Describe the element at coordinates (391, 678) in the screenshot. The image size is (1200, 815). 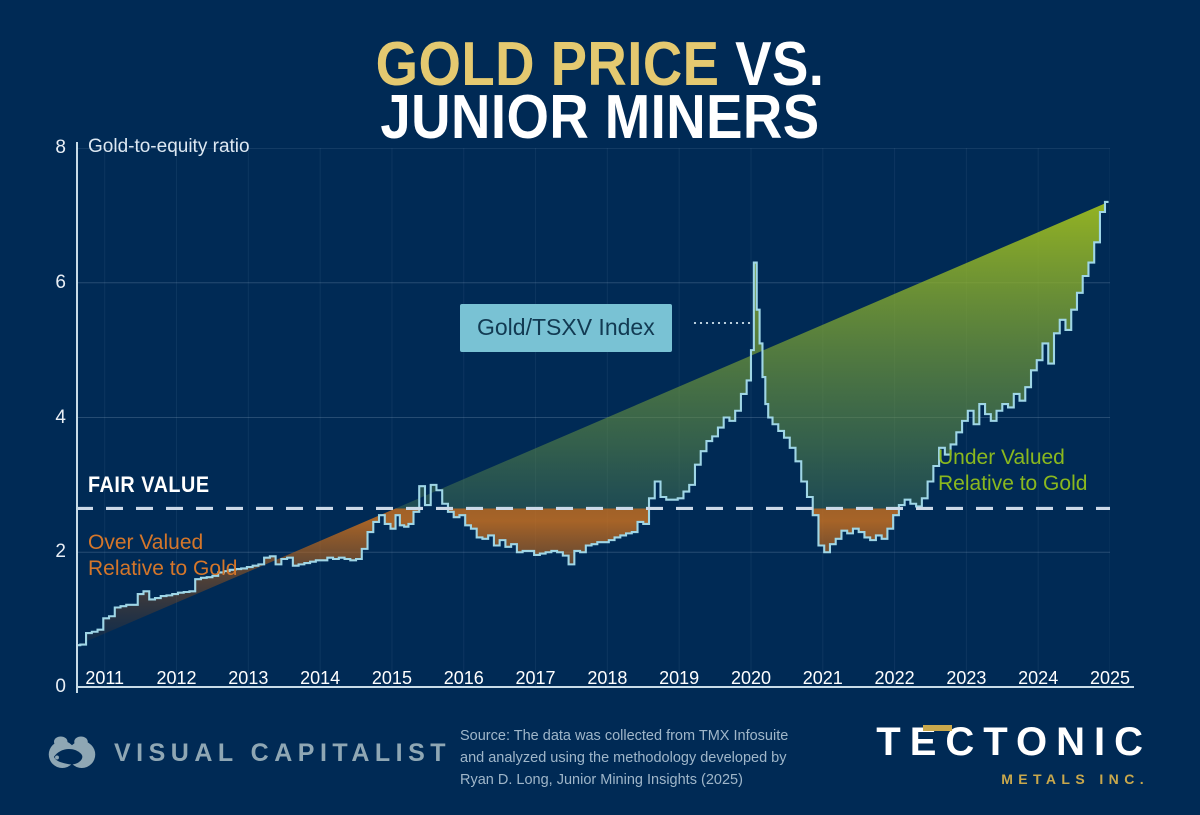
I see `x-tick-label: 2015` at that location.